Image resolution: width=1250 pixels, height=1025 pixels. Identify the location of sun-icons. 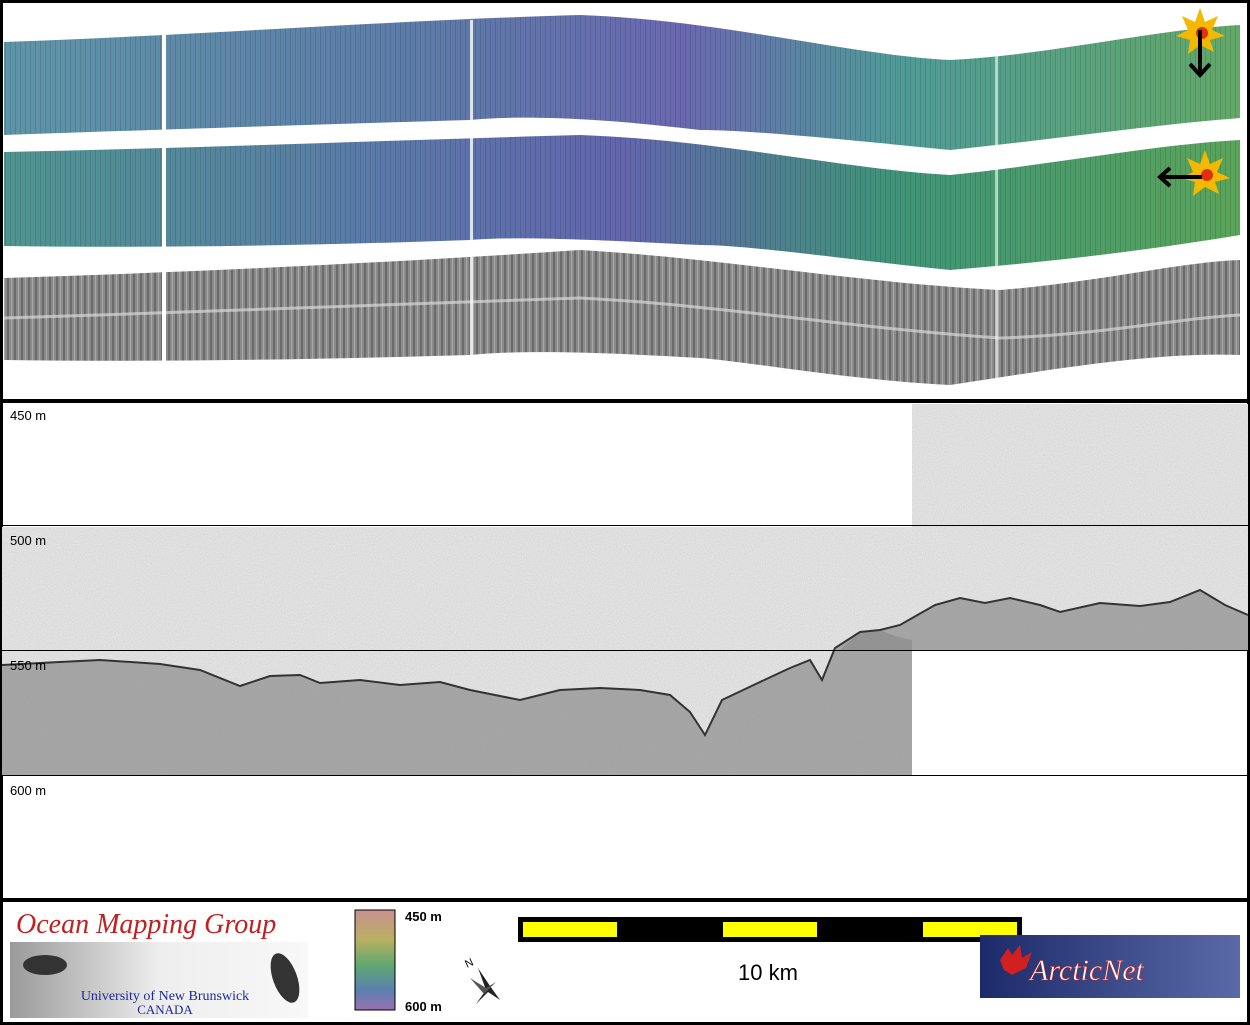
(1193, 102).